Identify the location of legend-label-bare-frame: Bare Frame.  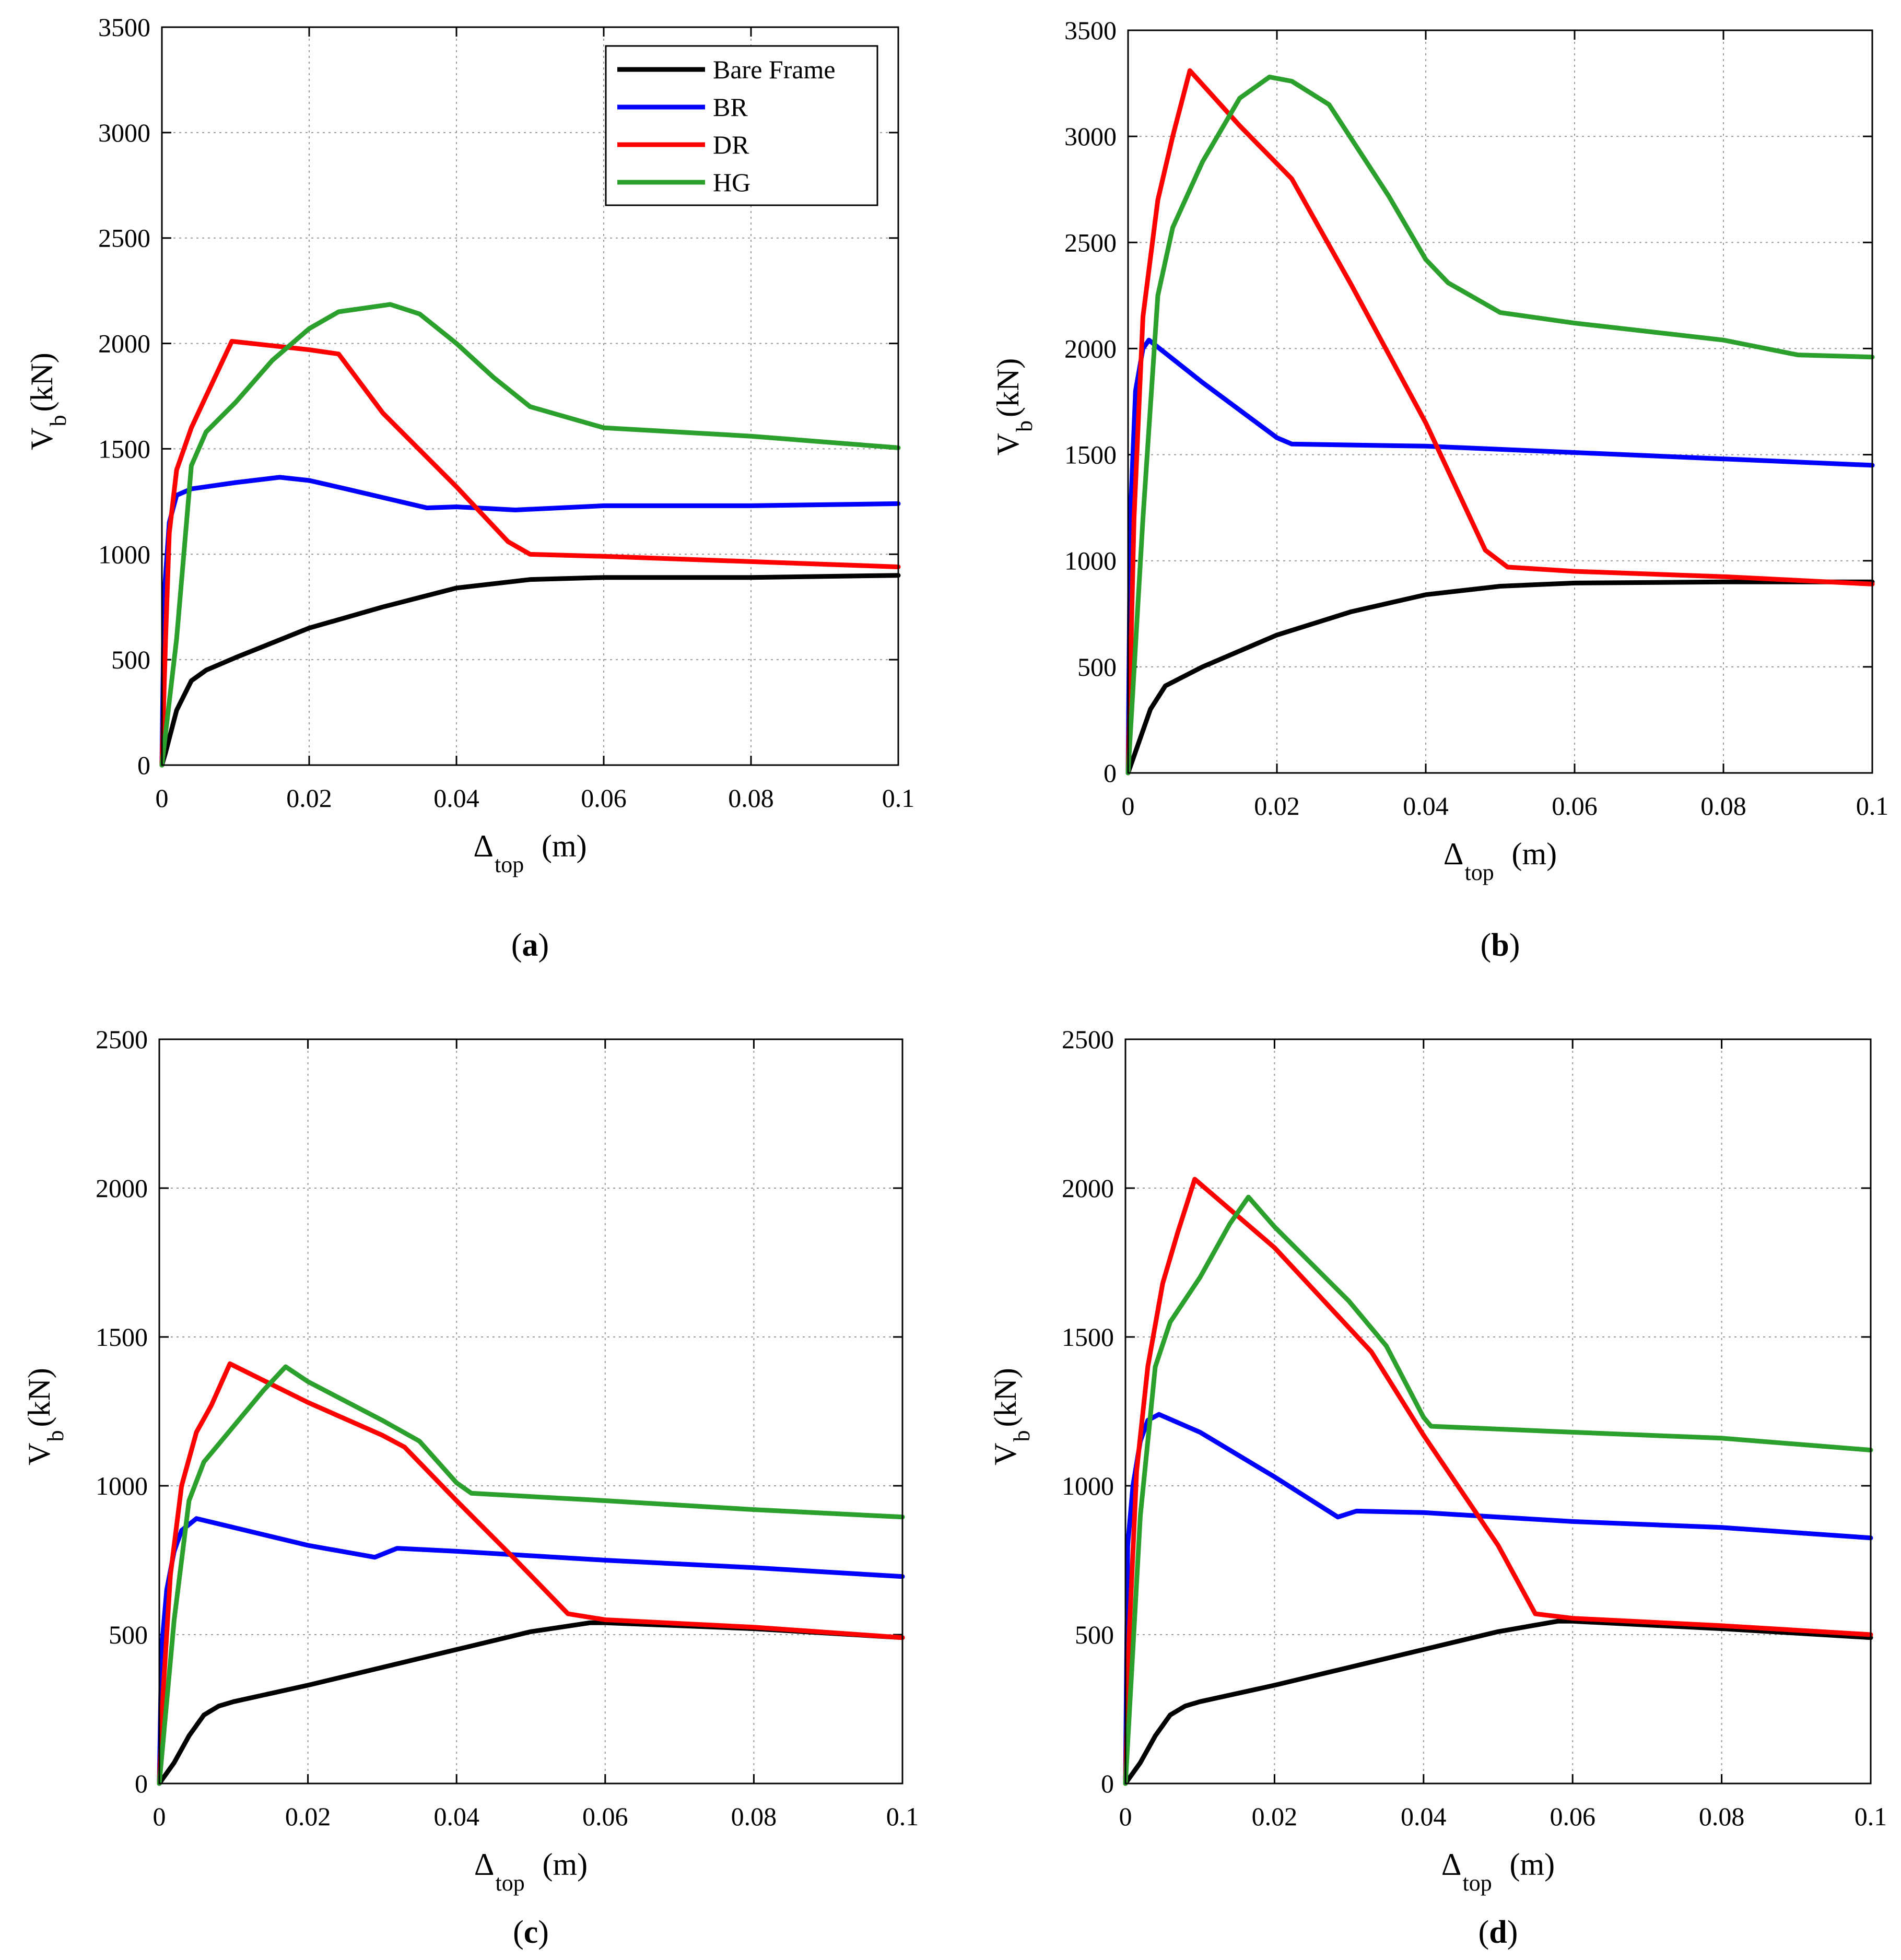
(775, 69).